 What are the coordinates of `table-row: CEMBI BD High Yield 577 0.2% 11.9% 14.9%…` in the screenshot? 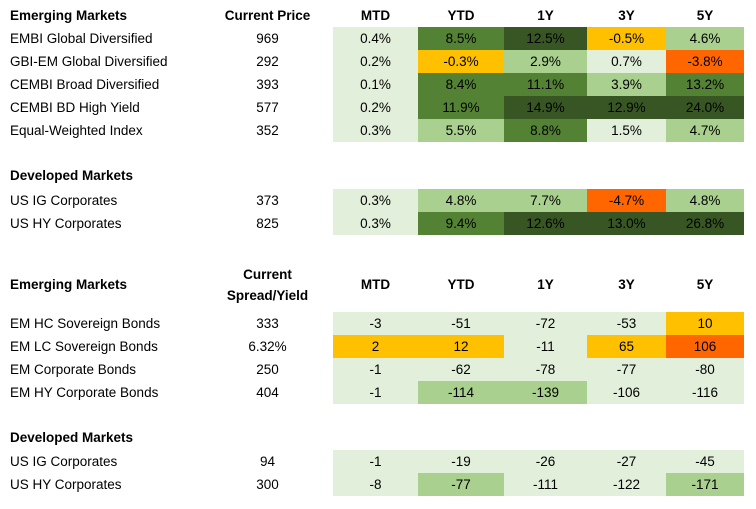 It's located at (378, 107).